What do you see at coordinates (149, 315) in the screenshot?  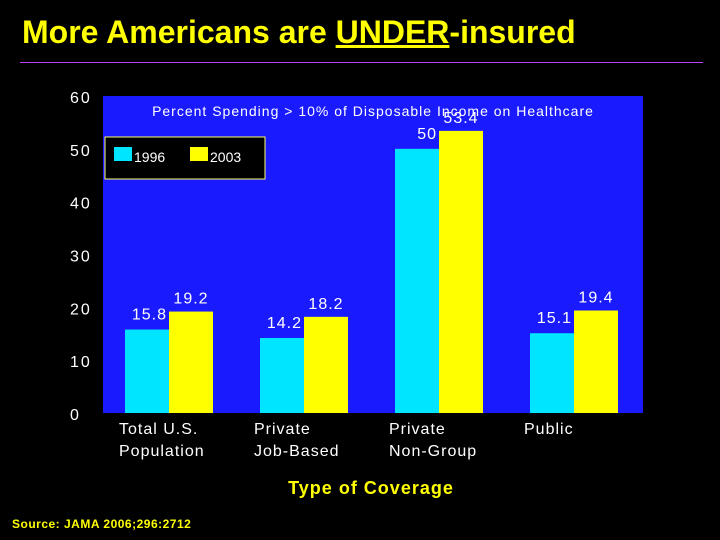 I see `data-label: 15.8` at bounding box center [149, 315].